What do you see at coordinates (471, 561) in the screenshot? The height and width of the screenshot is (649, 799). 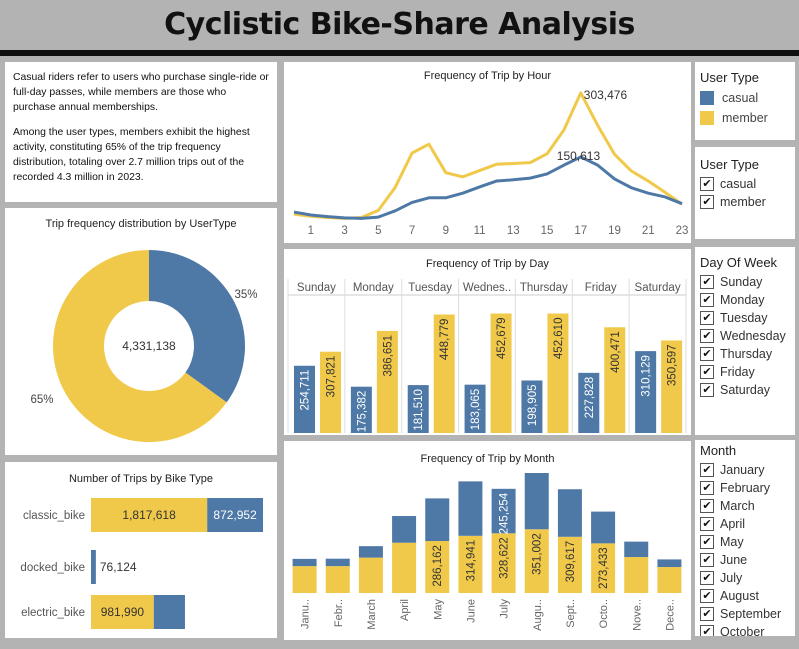 I see `month-value-label-member: 314,941` at bounding box center [471, 561].